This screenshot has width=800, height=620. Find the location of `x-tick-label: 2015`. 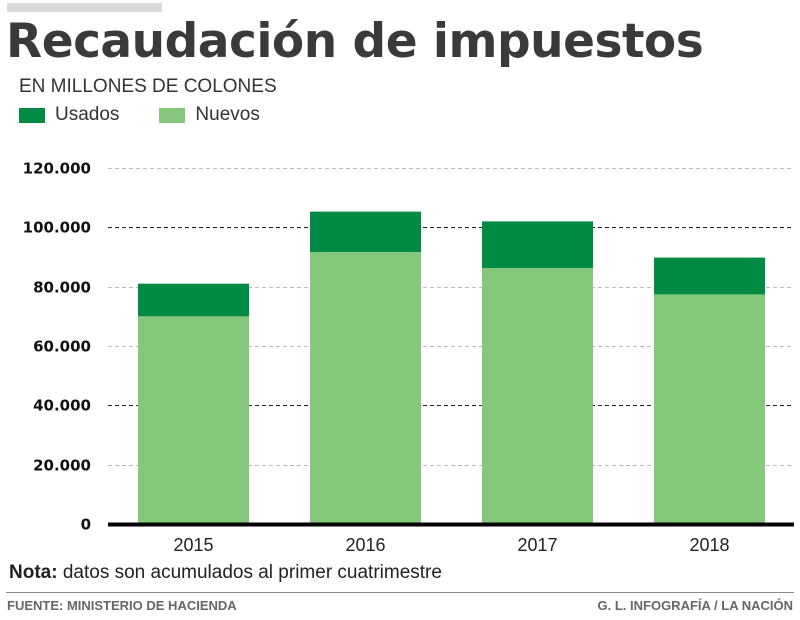

x-tick-label: 2015 is located at coordinates (193, 545).